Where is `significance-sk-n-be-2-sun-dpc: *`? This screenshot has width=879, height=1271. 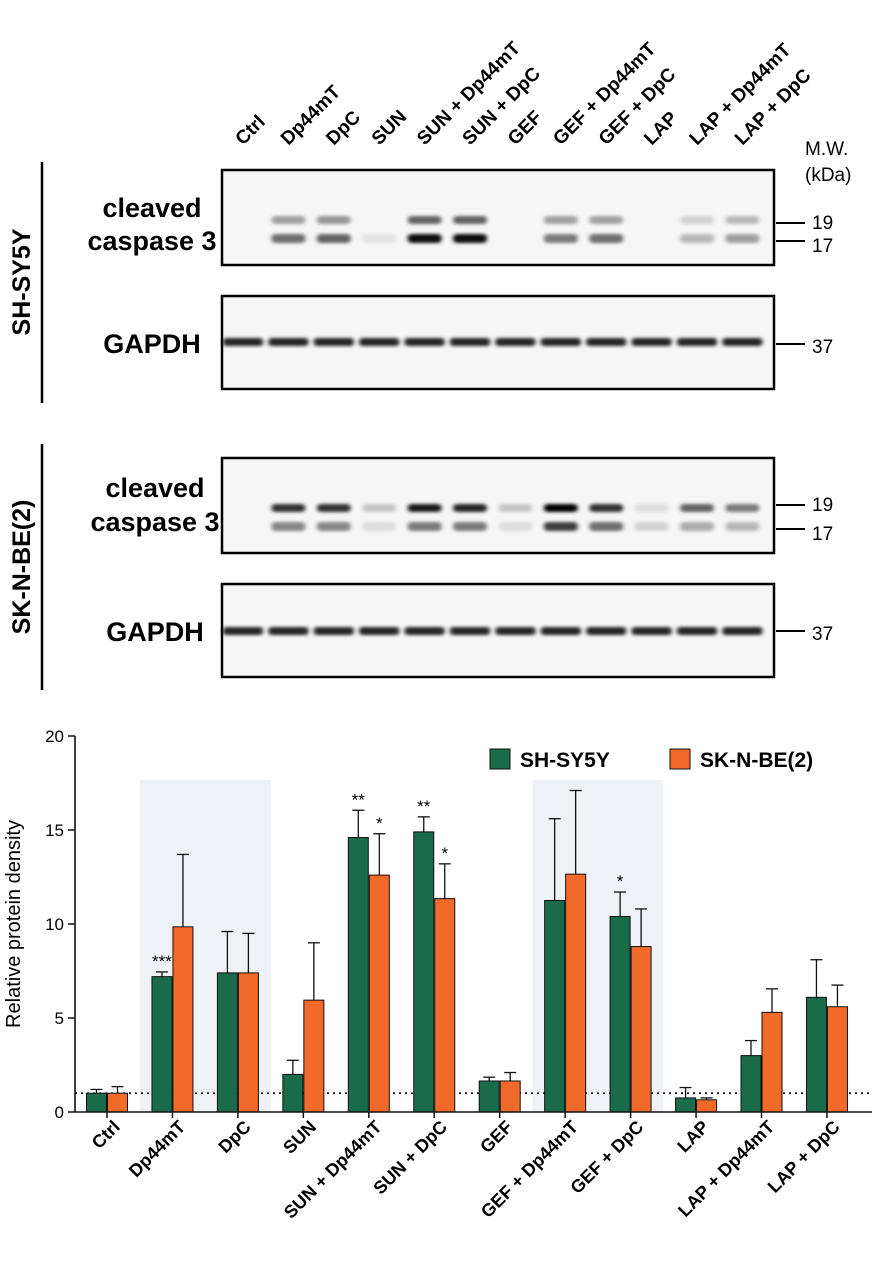 significance-sk-n-be-2-sun-dpc: * is located at coordinates (444, 853).